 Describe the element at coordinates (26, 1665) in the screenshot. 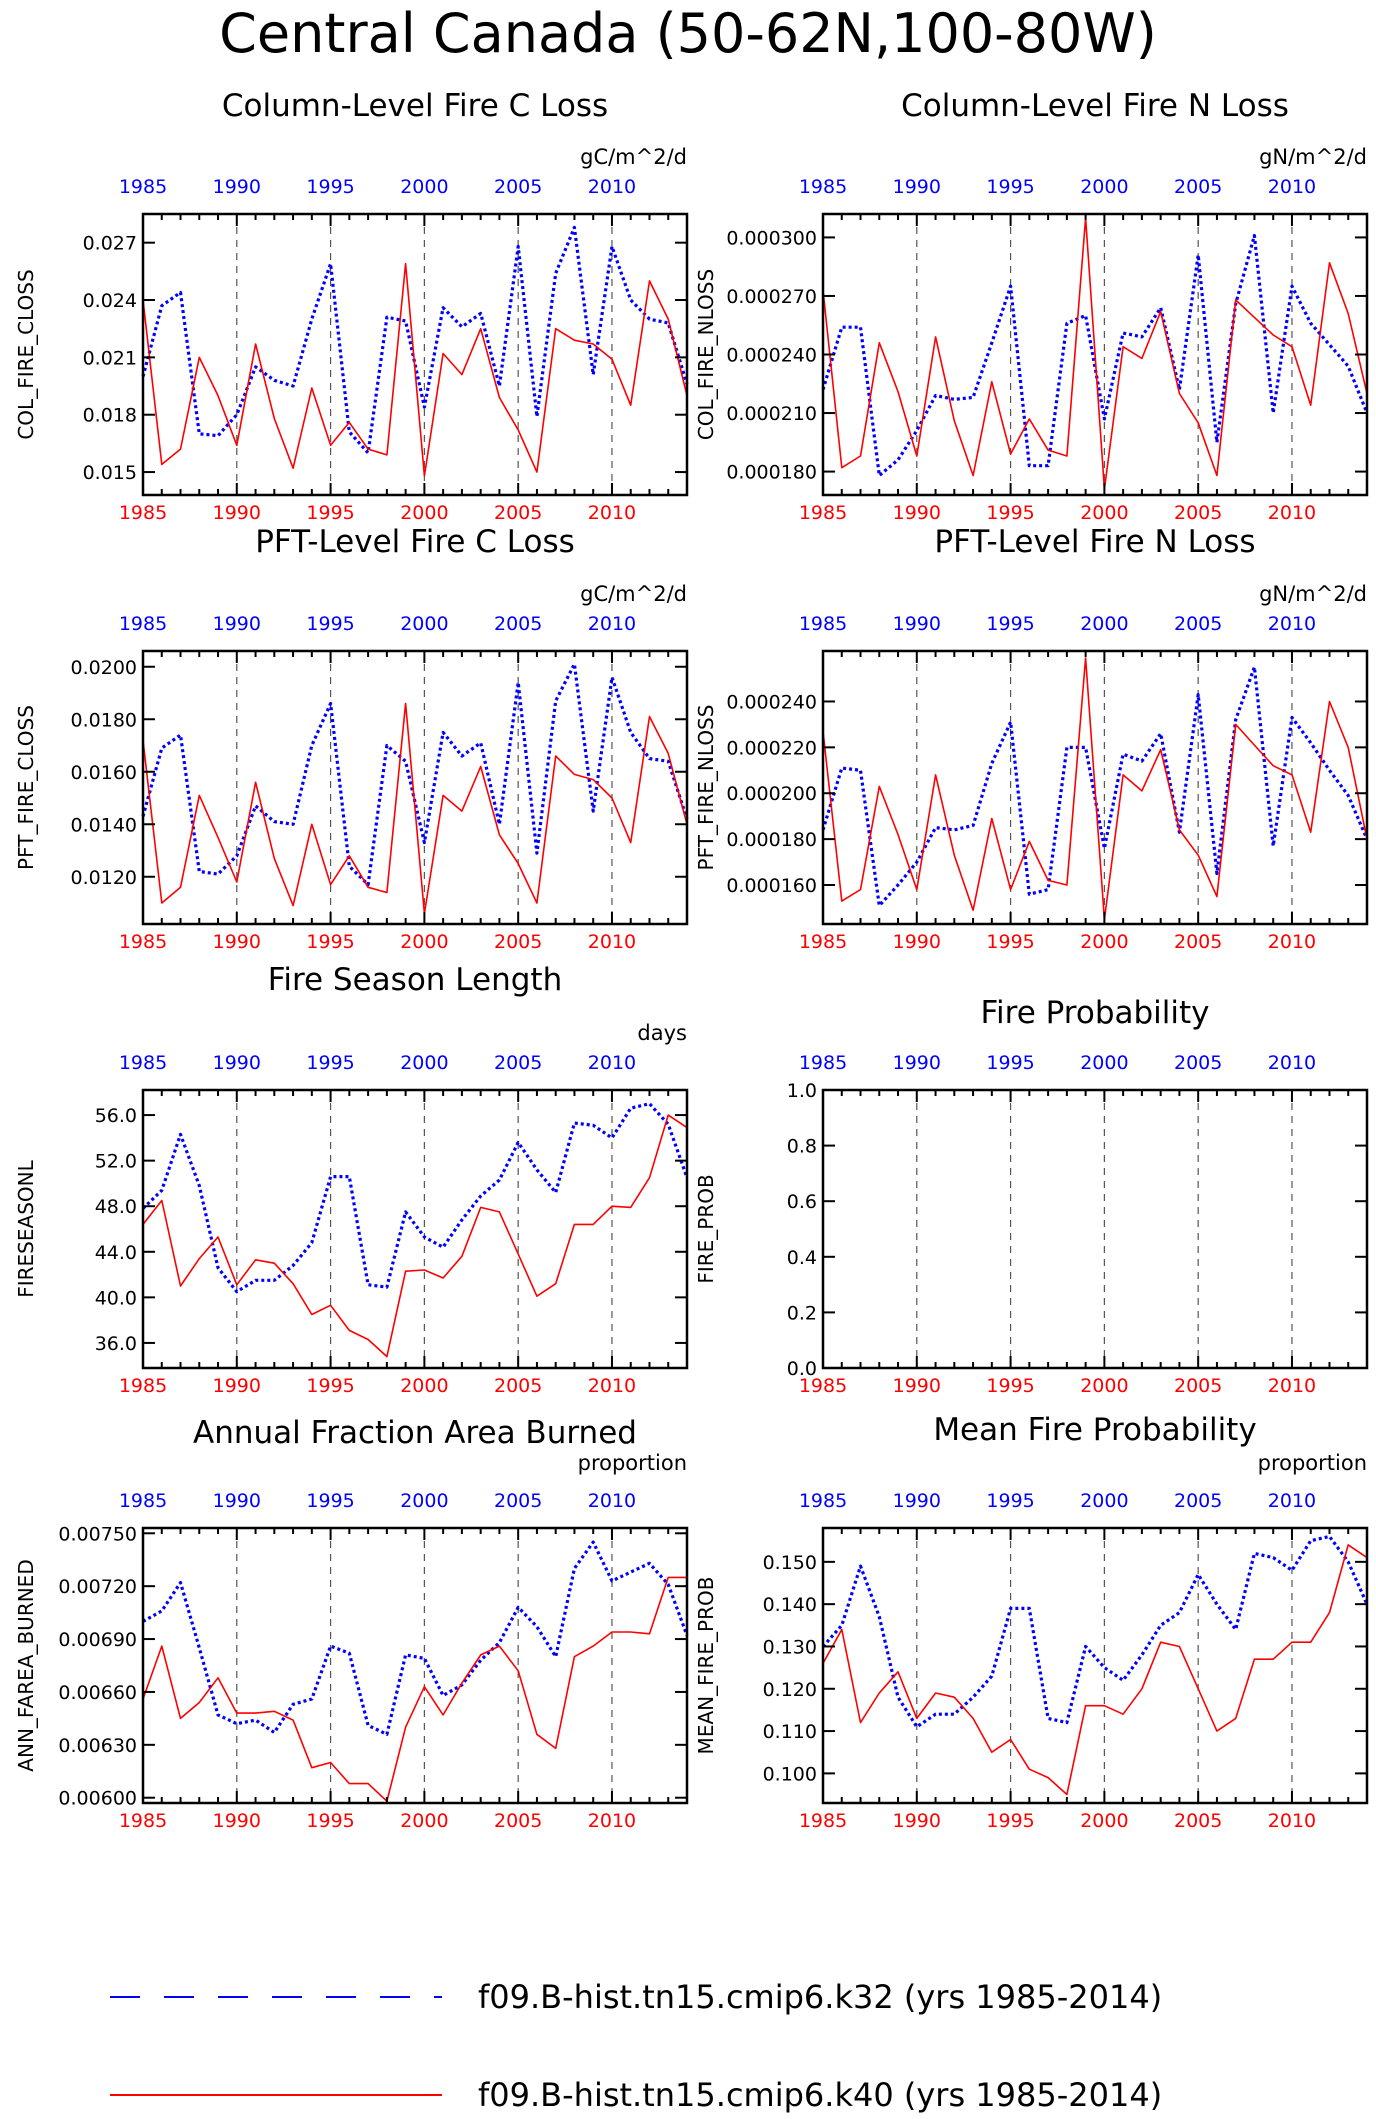

I see `y-axis-label: ANN_FAREA_BURNED` at that location.